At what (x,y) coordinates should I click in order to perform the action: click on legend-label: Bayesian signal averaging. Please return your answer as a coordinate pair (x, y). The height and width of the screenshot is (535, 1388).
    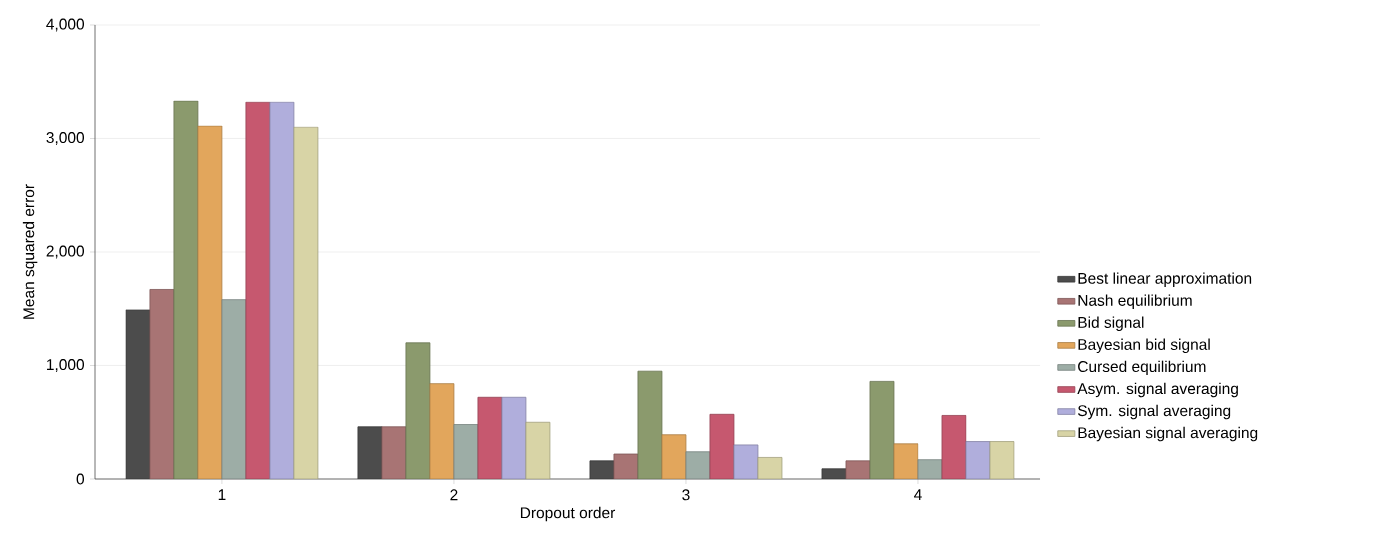
    Looking at the image, I should click on (1168, 434).